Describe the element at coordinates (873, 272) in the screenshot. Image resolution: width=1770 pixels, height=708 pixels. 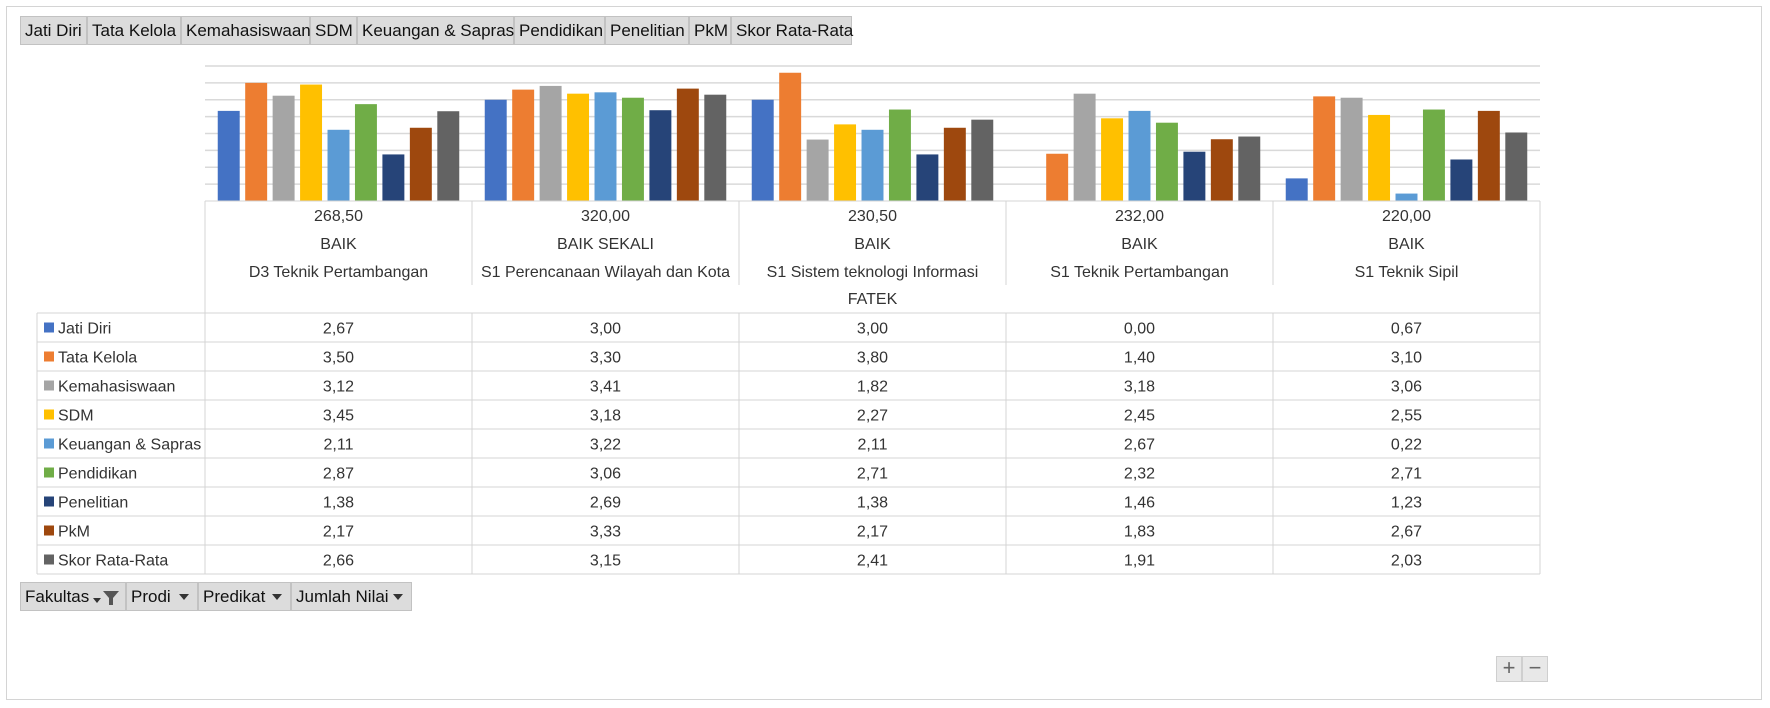
I see `prodi-label: S1 Sistem teknologi Informasi` at that location.